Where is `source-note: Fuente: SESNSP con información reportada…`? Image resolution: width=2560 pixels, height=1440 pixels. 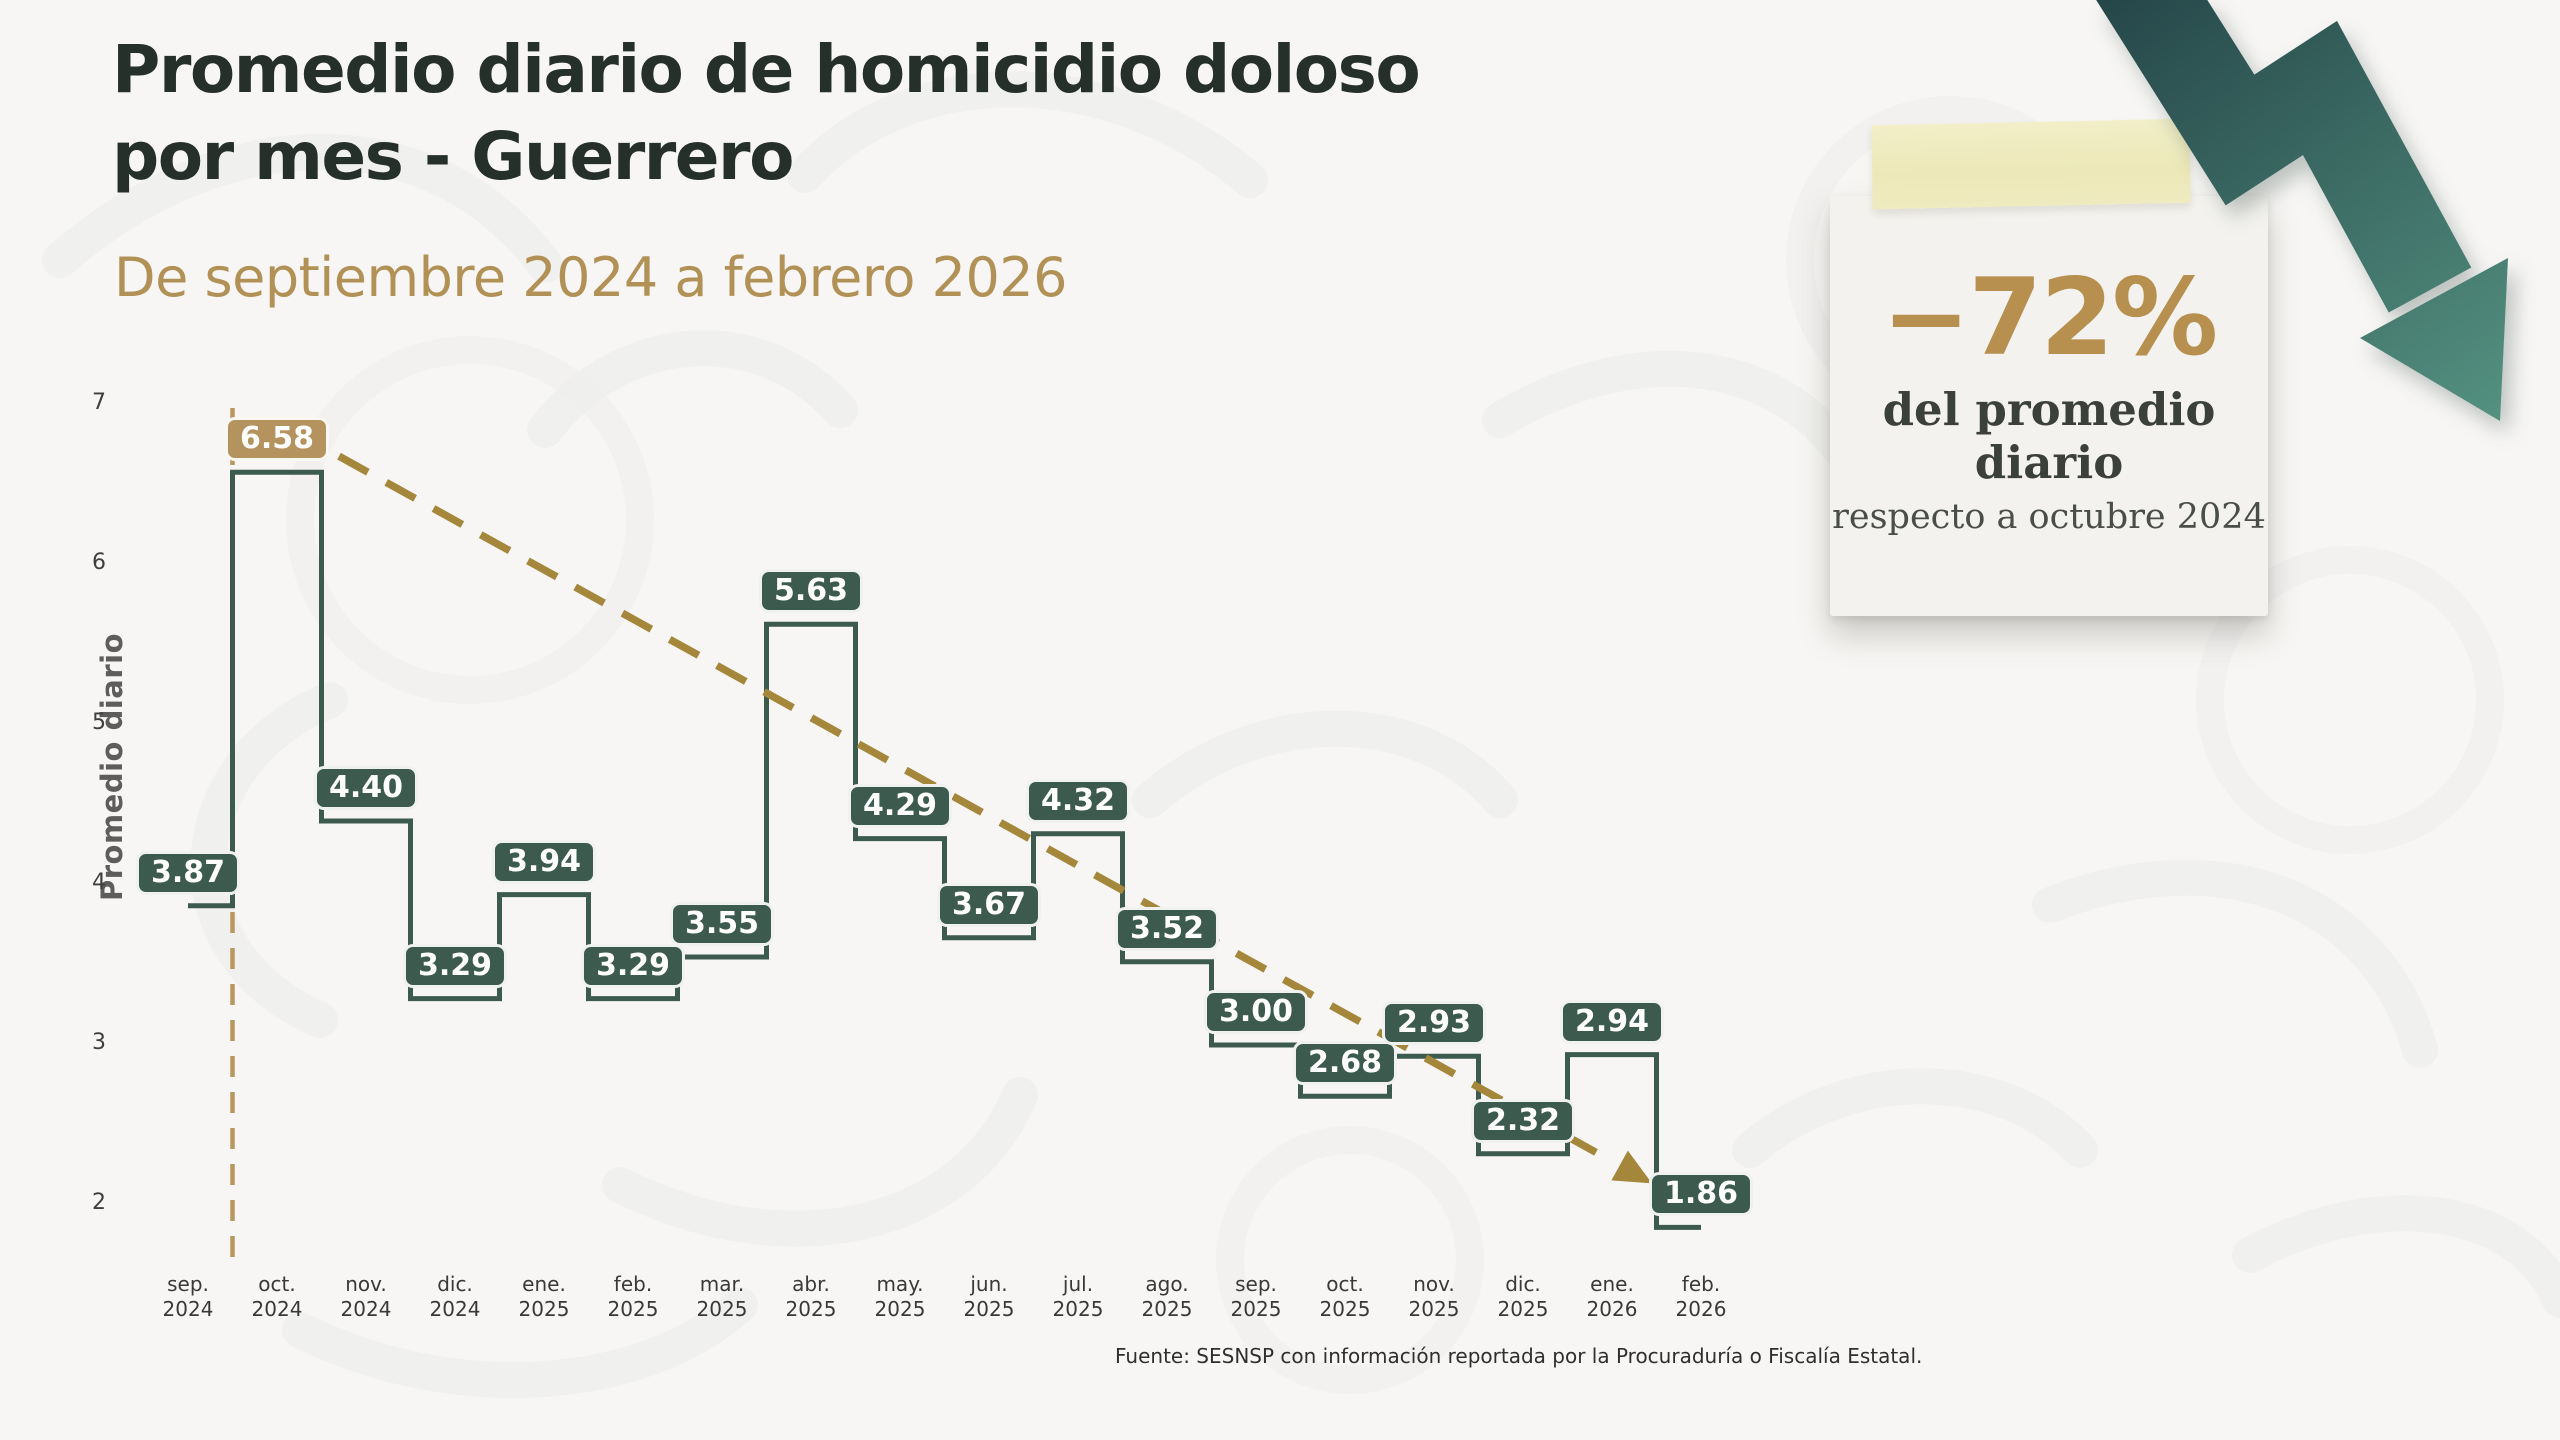 source-note: Fuente: SESNSP con información reportada… is located at coordinates (1519, 1356).